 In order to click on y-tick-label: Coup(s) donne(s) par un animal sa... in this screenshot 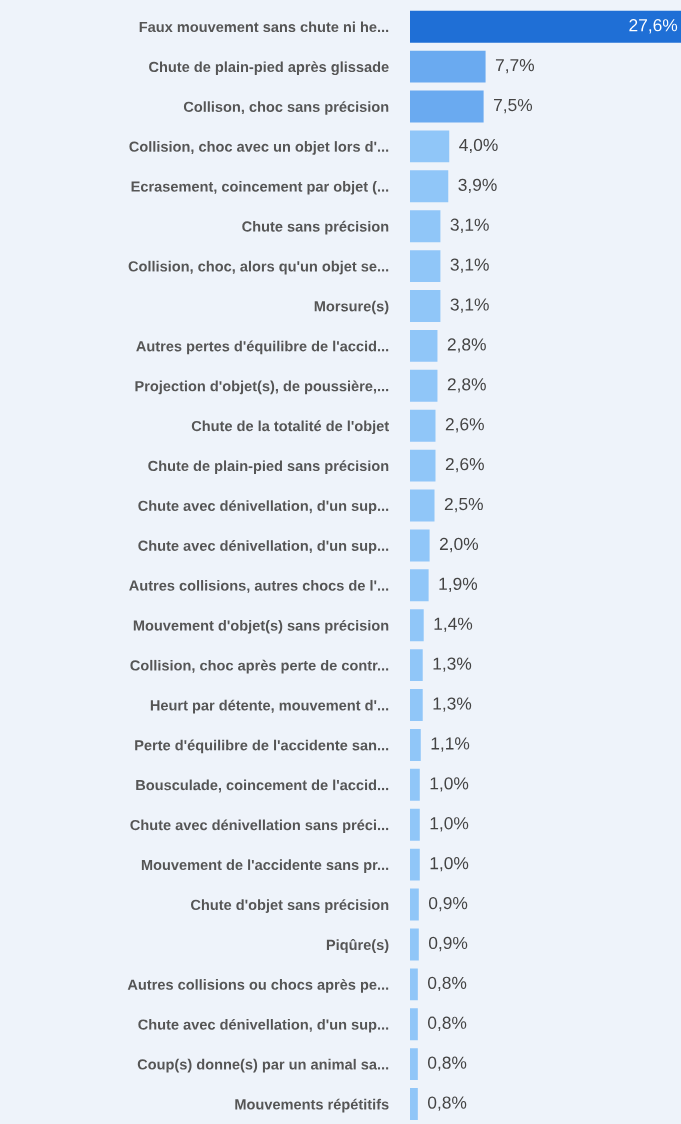, I will do `click(263, 1065)`.